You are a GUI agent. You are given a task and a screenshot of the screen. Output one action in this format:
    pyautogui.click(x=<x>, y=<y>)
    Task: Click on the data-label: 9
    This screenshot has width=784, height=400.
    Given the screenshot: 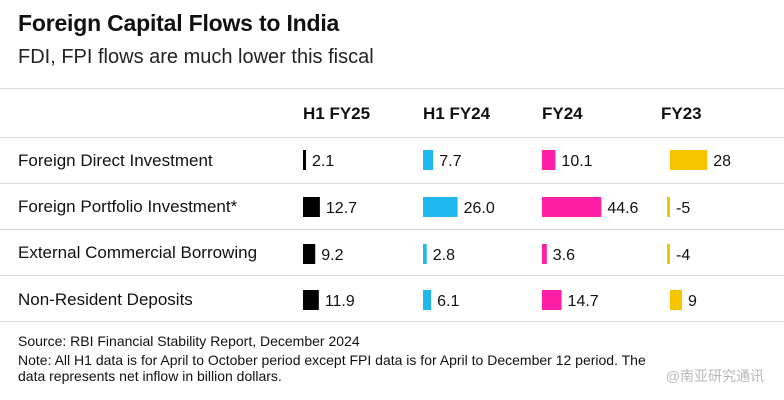 What is the action you would take?
    pyautogui.click(x=692, y=301)
    